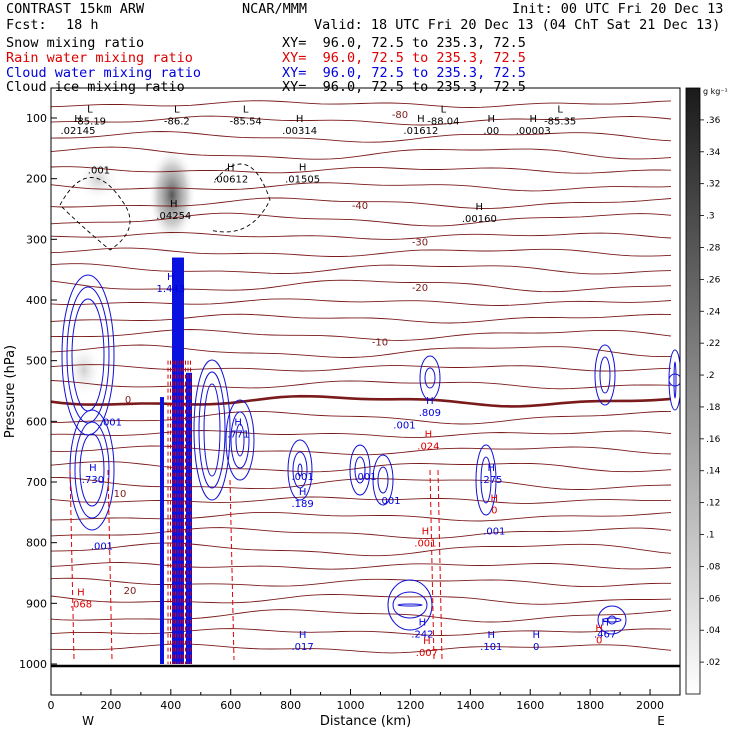 Image resolution: width=740 pixels, height=740 pixels. What do you see at coordinates (302, 504) in the screenshot?
I see `cloud_annotations-value: .189` at bounding box center [302, 504].